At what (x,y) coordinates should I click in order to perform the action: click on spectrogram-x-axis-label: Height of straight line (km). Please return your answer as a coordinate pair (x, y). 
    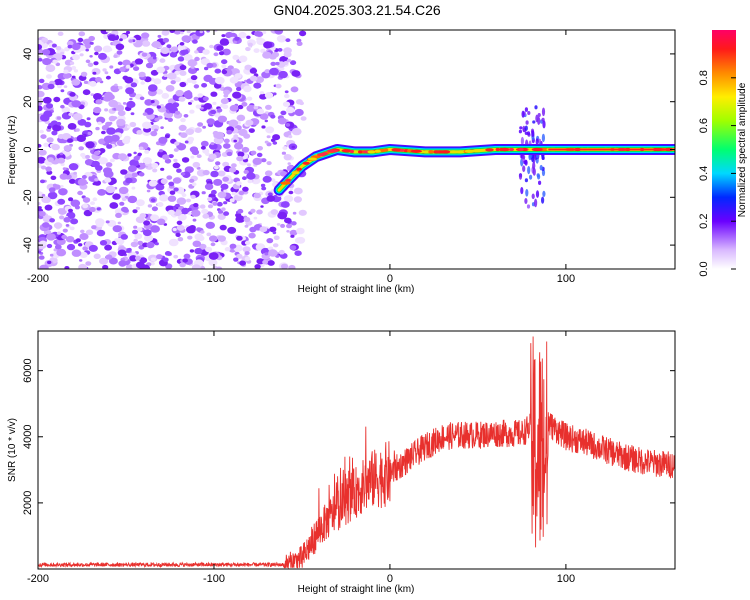
    Looking at the image, I should click on (356, 289).